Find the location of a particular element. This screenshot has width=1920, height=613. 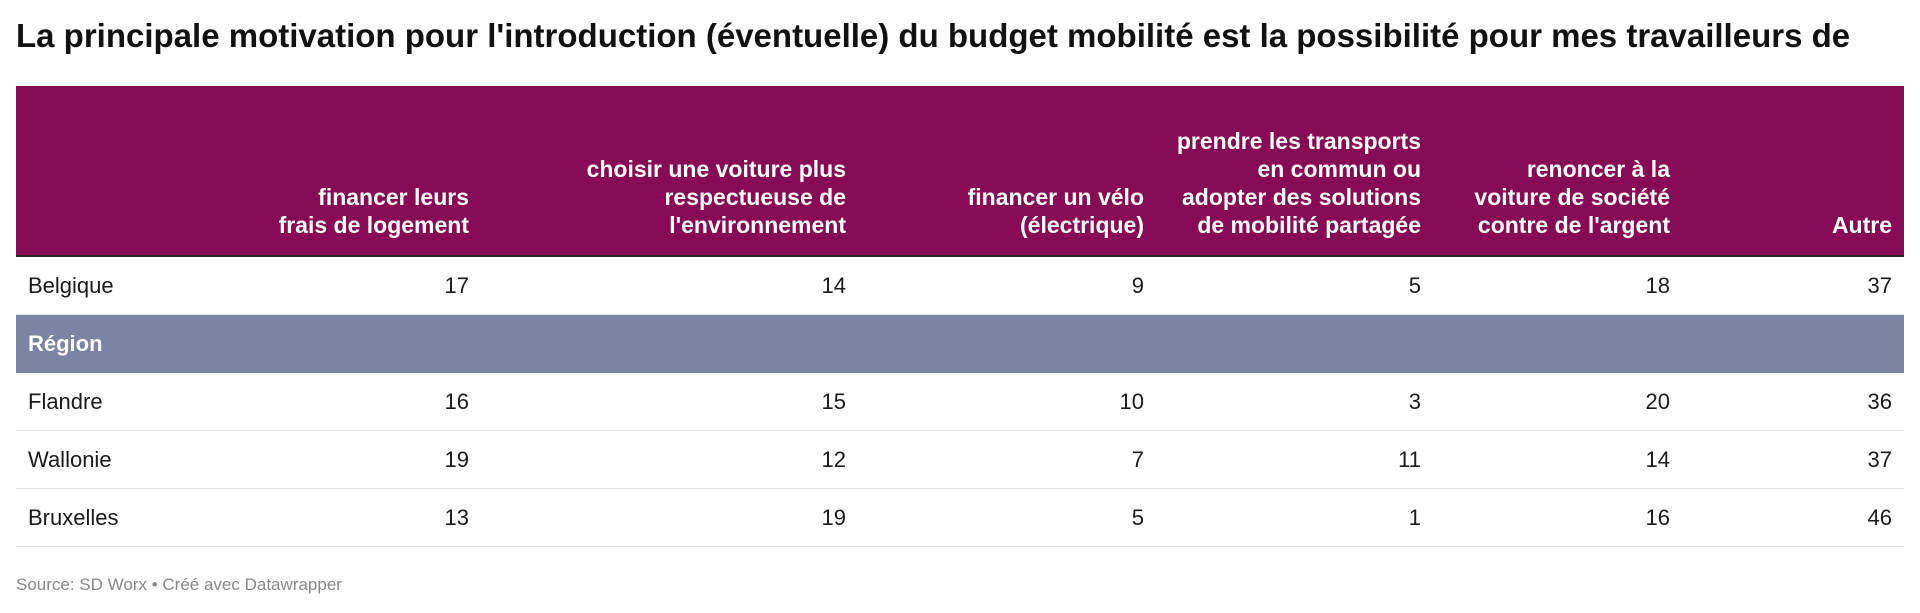

group-row-region: Région is located at coordinates (960, 343).